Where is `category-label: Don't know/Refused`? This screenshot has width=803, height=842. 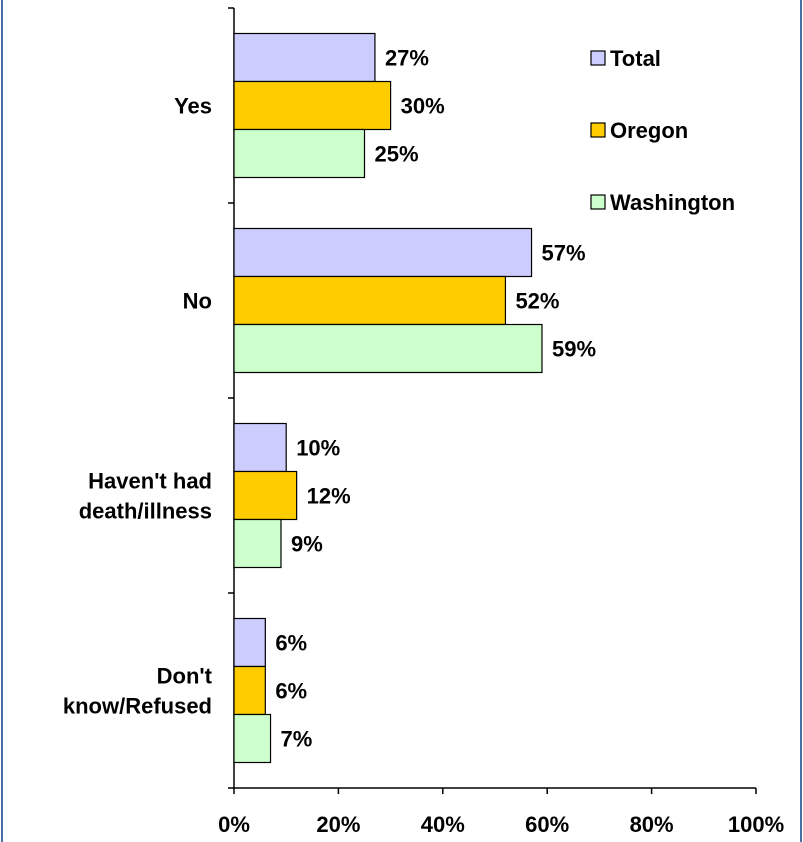
category-label: Don't know/Refused is located at coordinates (138, 691).